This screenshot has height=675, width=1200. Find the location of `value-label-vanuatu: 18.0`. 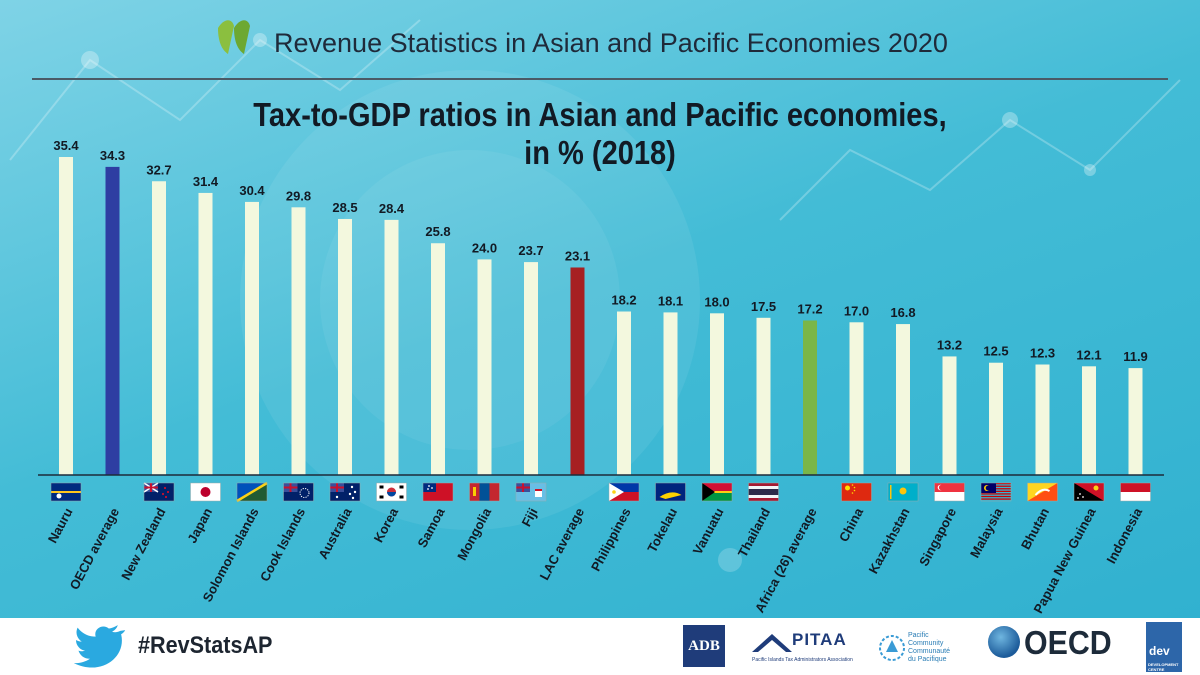

value-label-vanuatu: 18.0 is located at coordinates (716, 301).